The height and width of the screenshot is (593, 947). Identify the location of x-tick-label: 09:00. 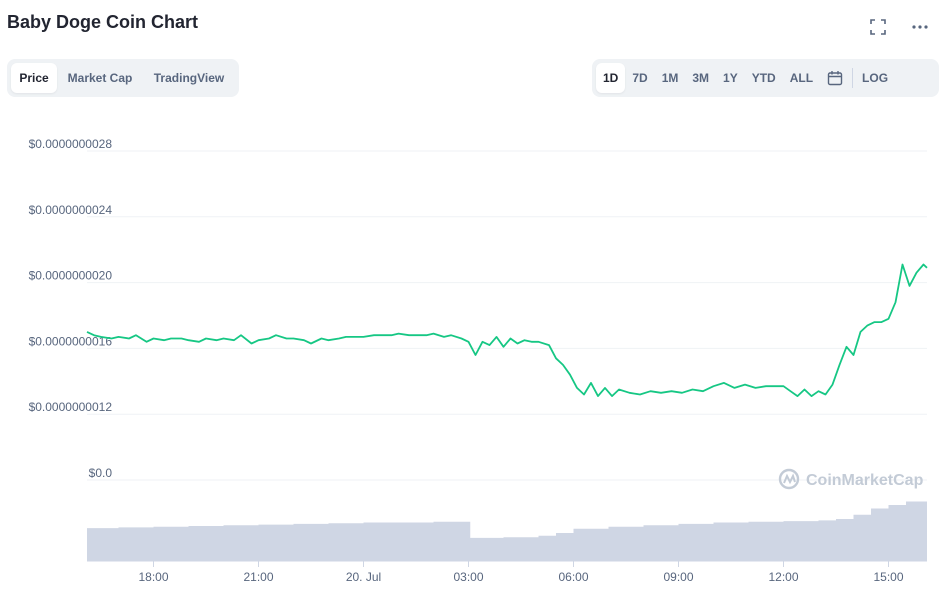
(678, 577).